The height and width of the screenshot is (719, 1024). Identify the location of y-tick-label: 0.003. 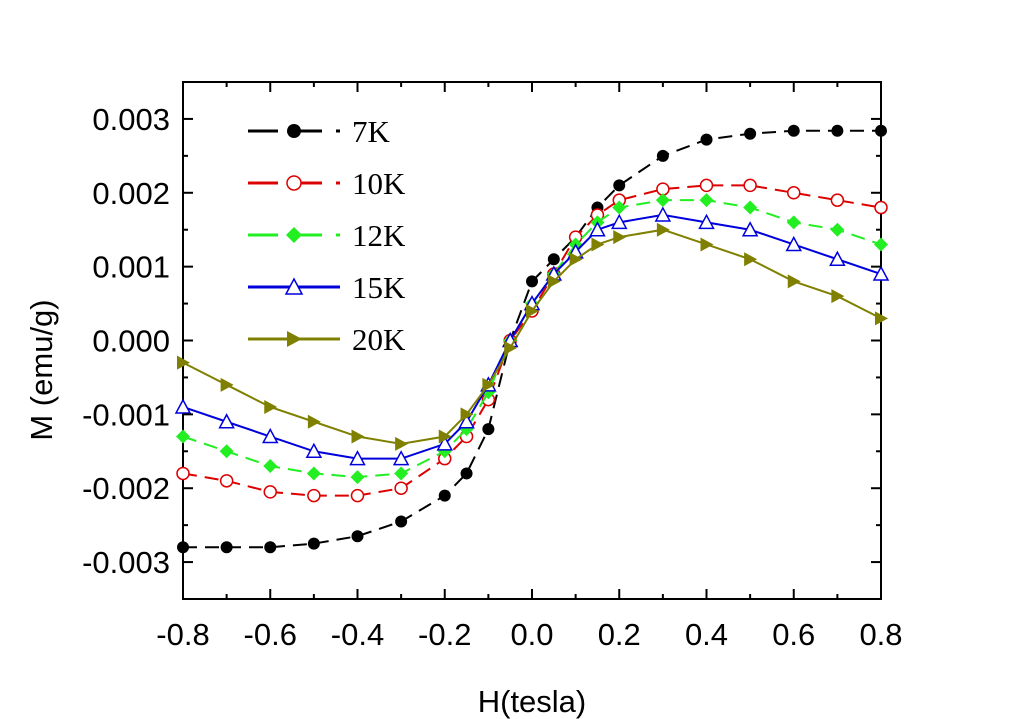
(131, 119).